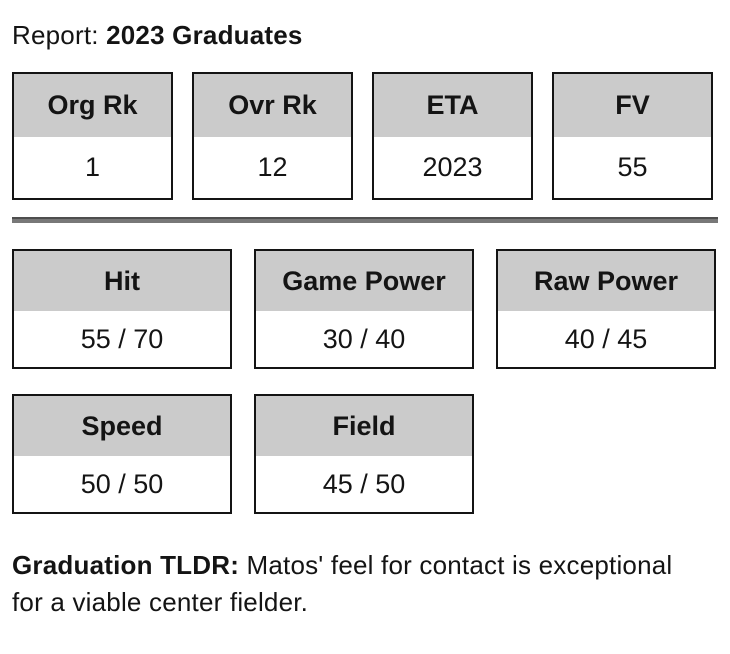  Describe the element at coordinates (122, 484) in the screenshot. I see `stat-value: 50 / 50` at that location.